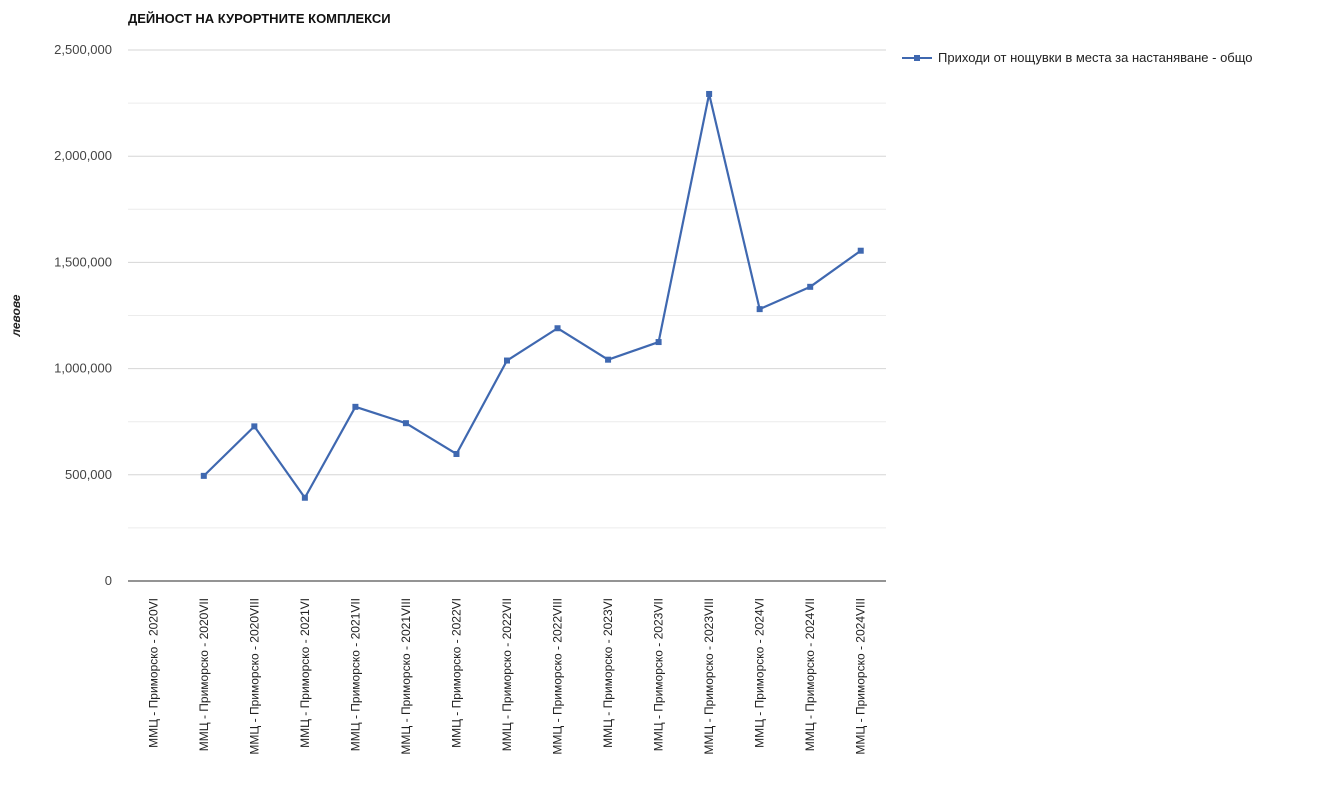 Image resolution: width=1324 pixels, height=790 pixels. What do you see at coordinates (204, 674) in the screenshot?
I see `x-tick-label: ММЦ - Приморско - 2020VII` at bounding box center [204, 674].